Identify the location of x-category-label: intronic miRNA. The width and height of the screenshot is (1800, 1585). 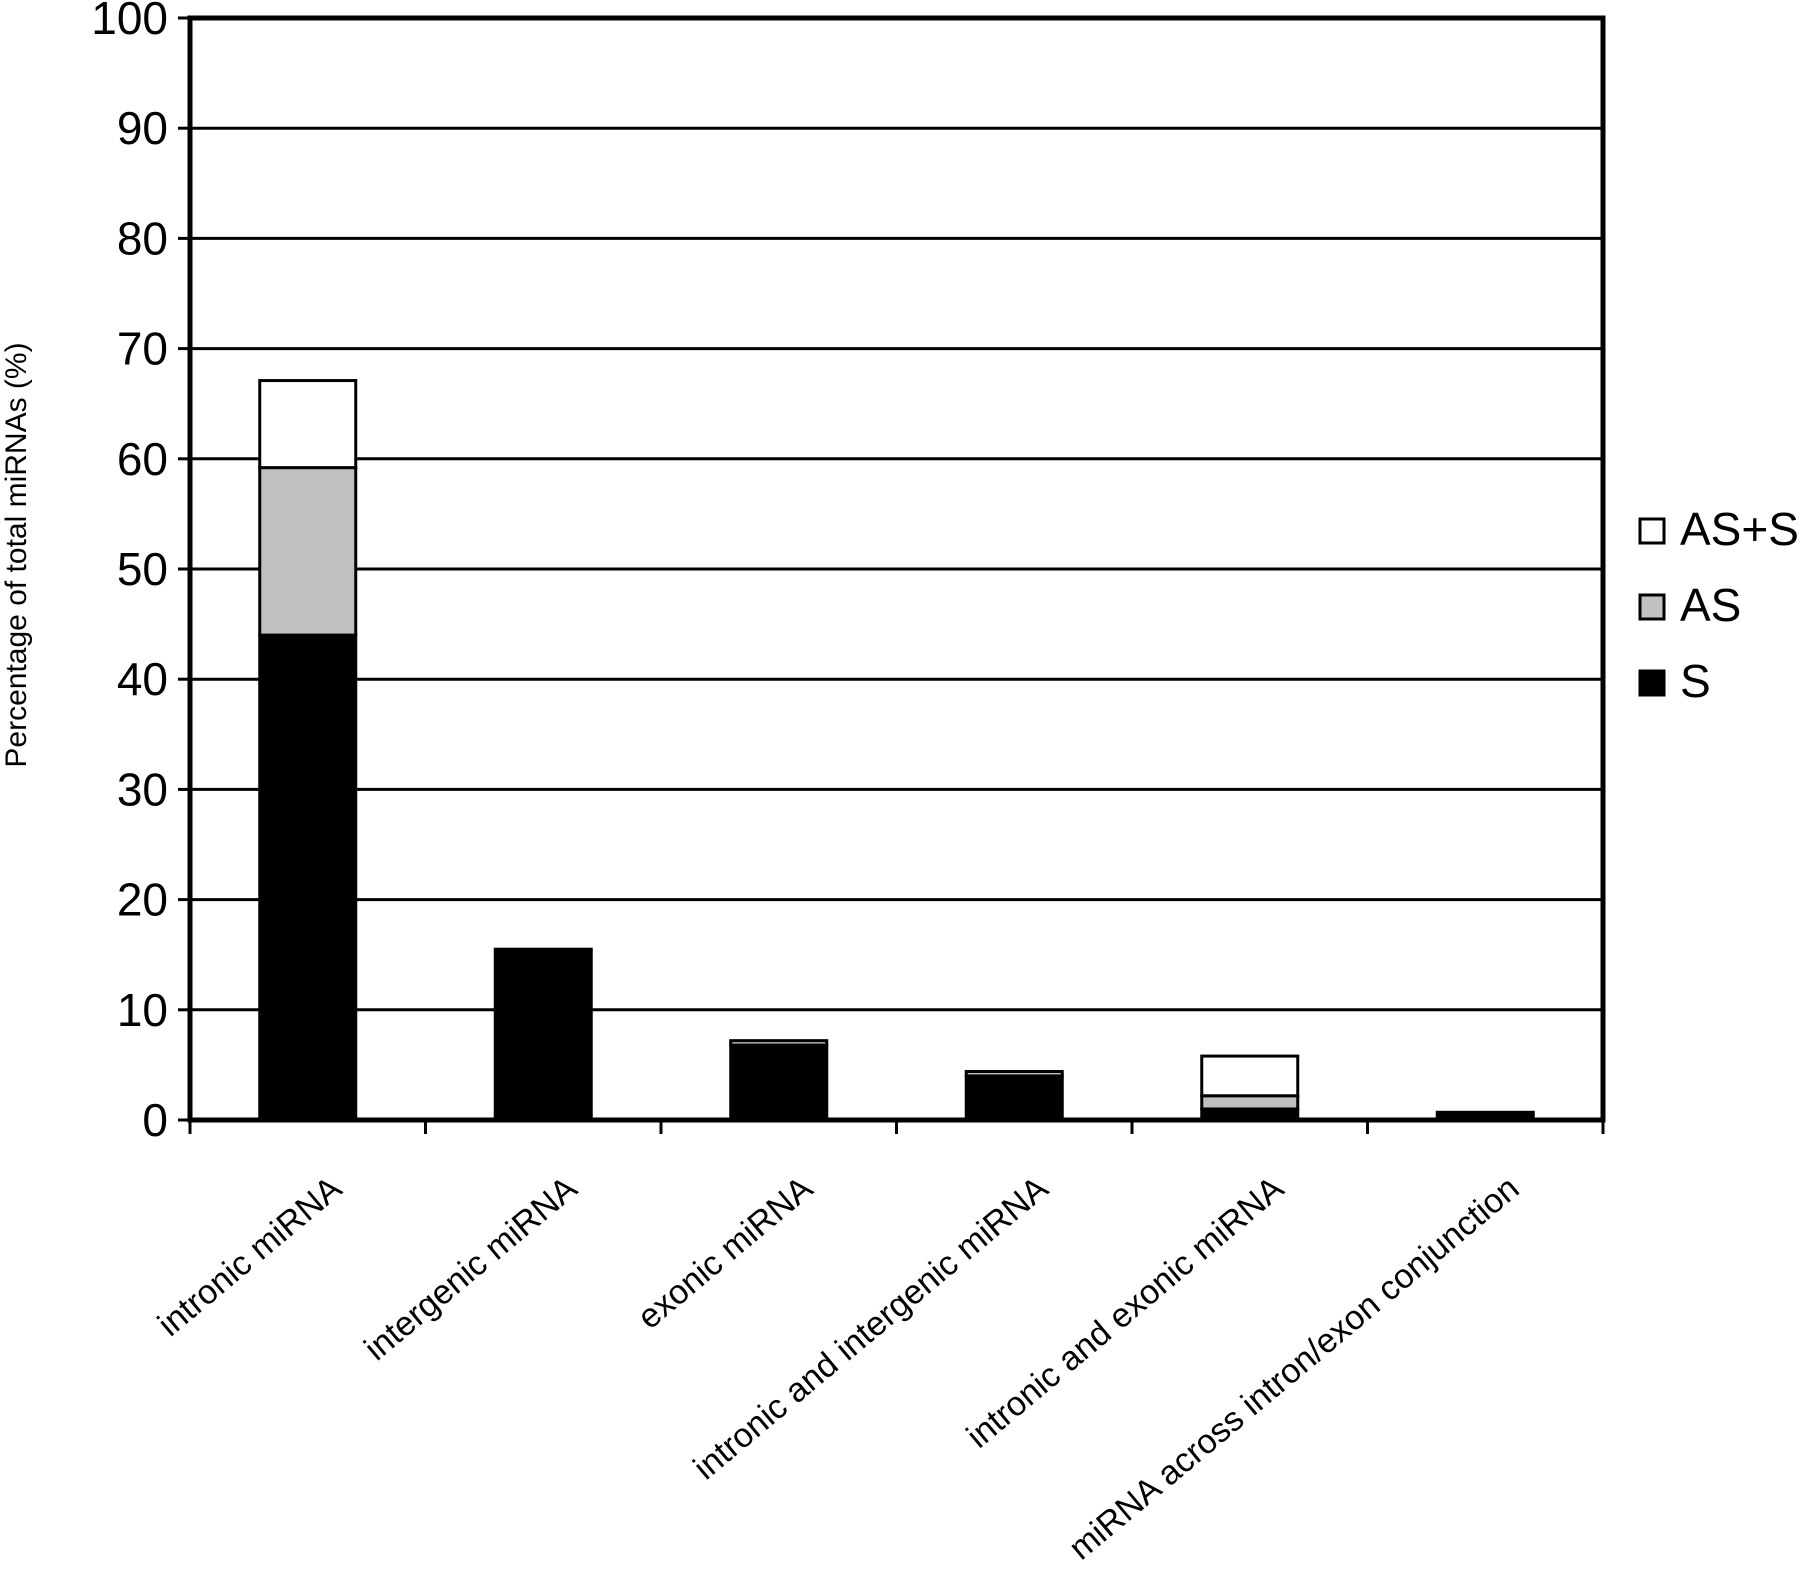
(250, 1256).